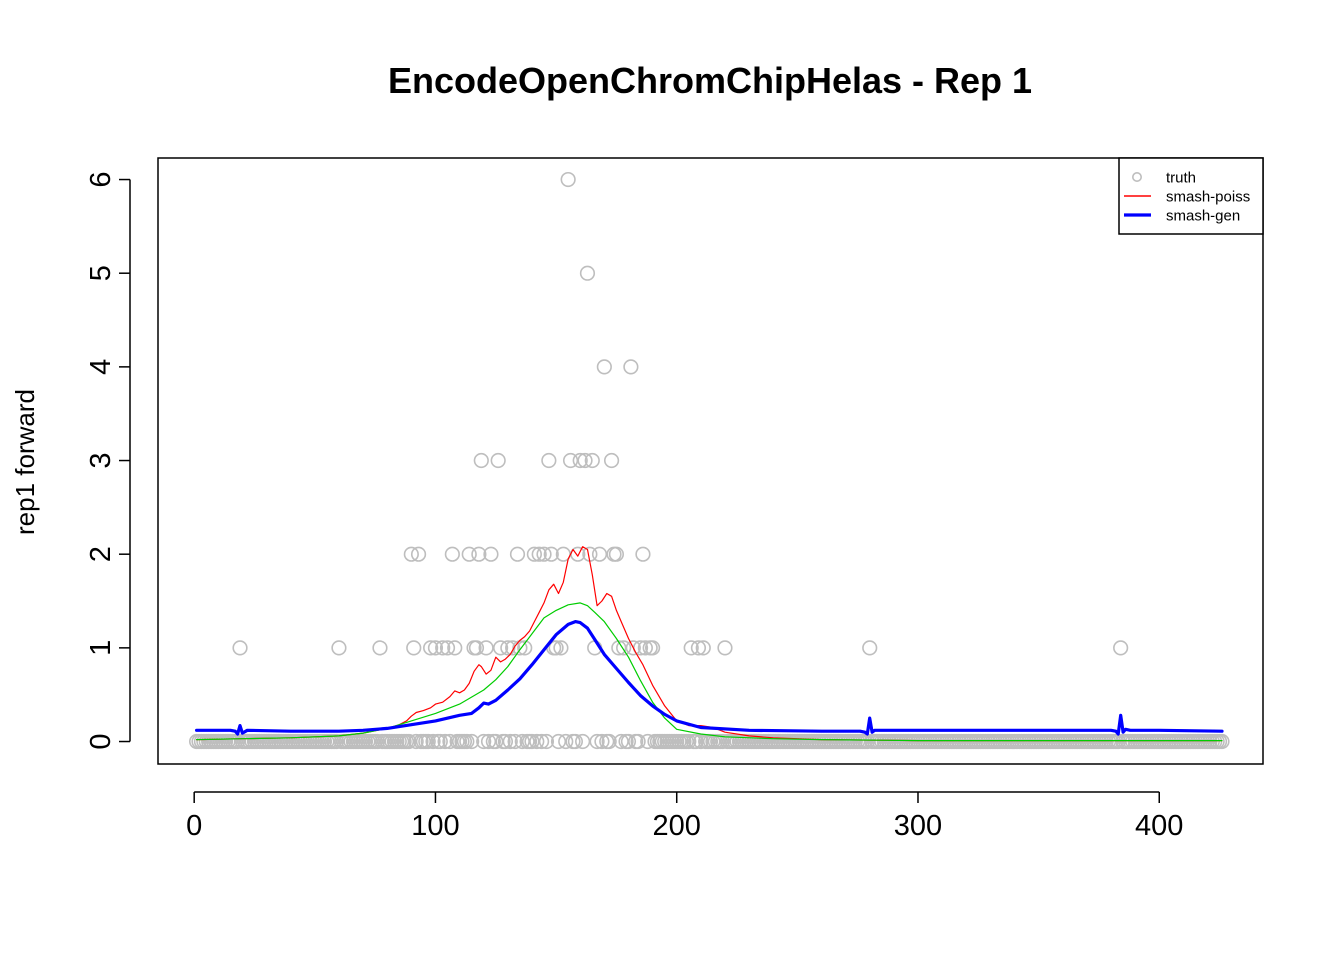  What do you see at coordinates (101, 273) in the screenshot?
I see `y-tick-label: 5` at bounding box center [101, 273].